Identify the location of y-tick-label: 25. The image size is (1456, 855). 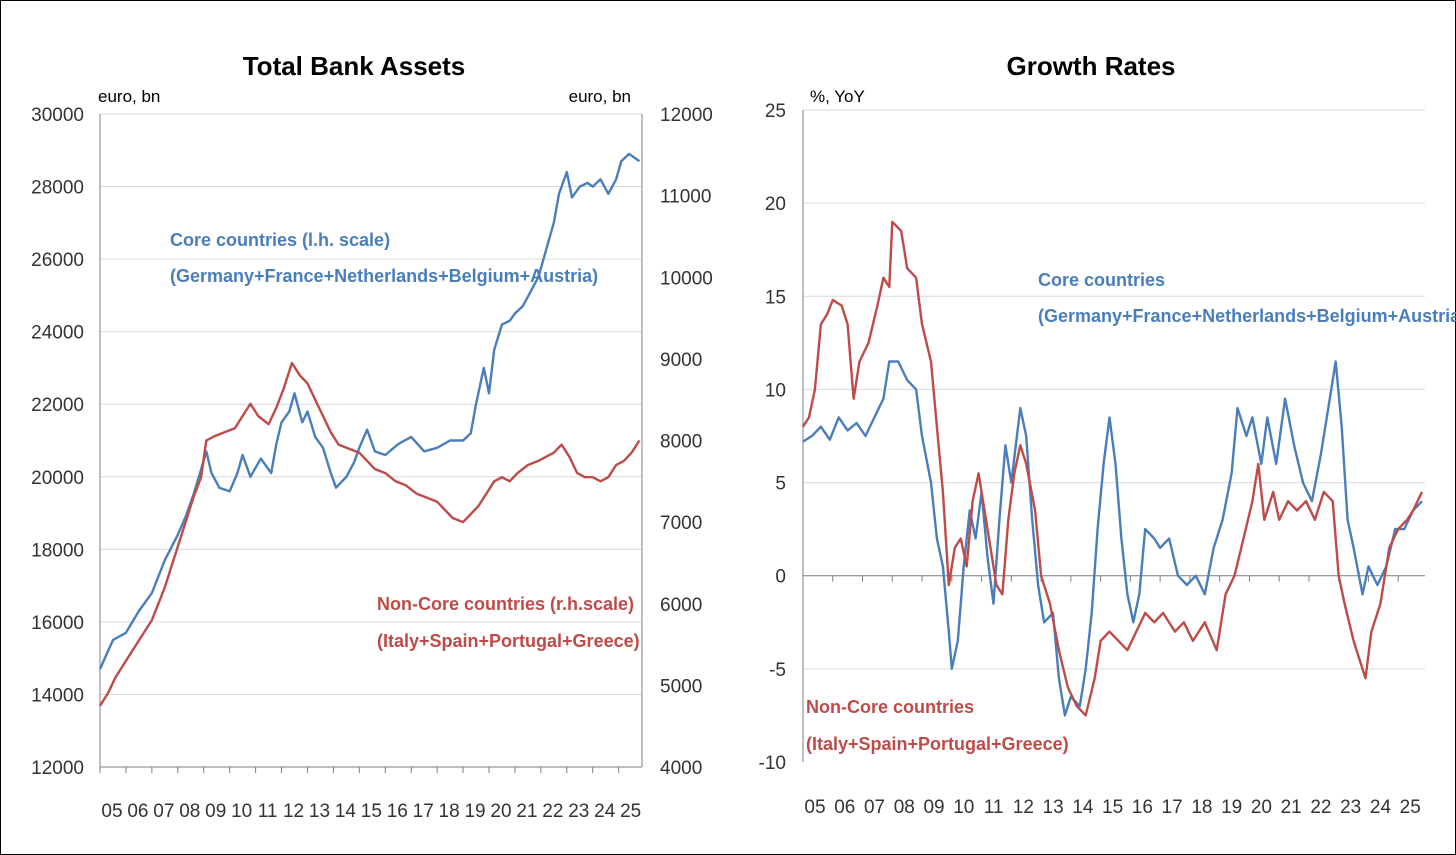
(775, 111).